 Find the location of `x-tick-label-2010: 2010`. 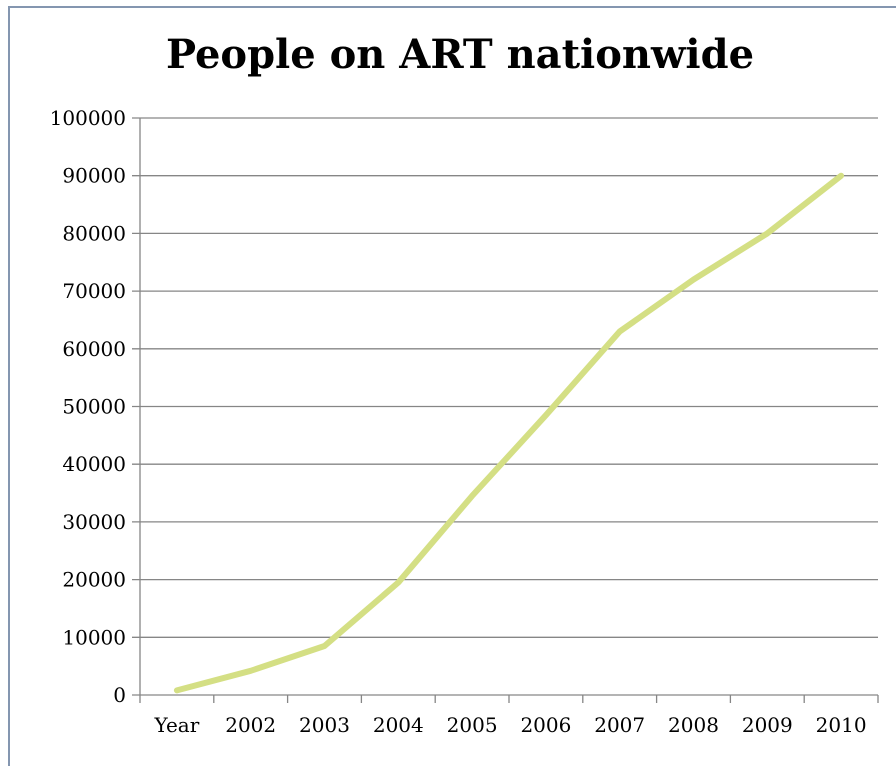

x-tick-label-2010: 2010 is located at coordinates (841, 725).